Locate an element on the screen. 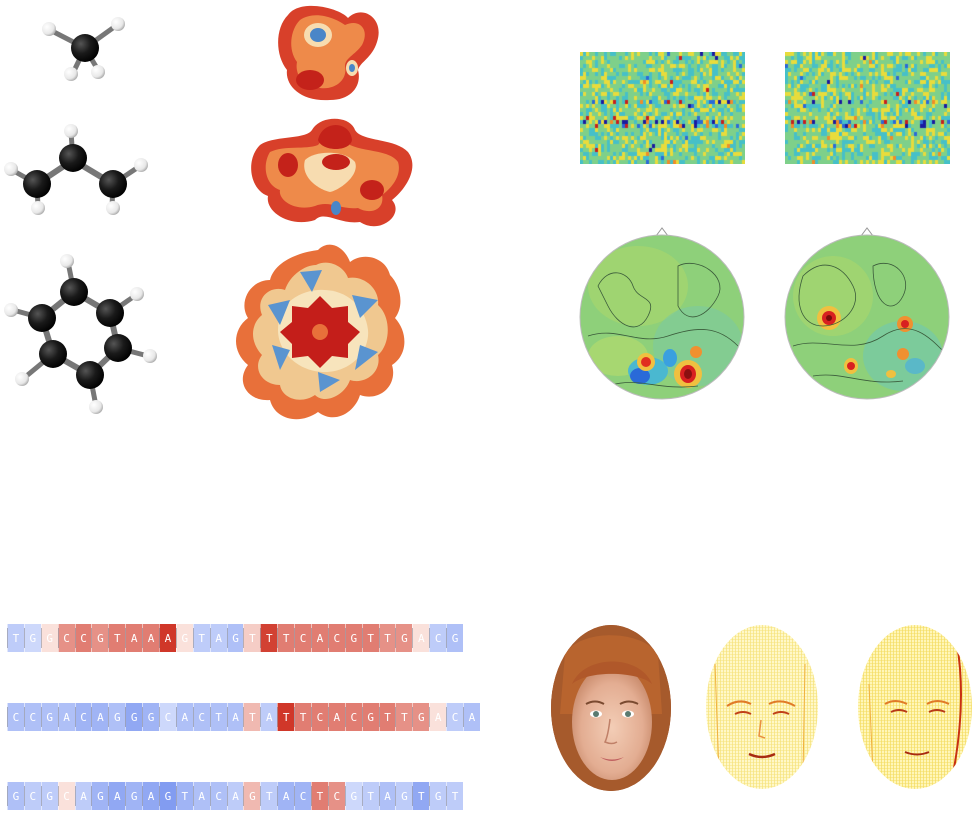  benzene-model is located at coordinates (80, 334).